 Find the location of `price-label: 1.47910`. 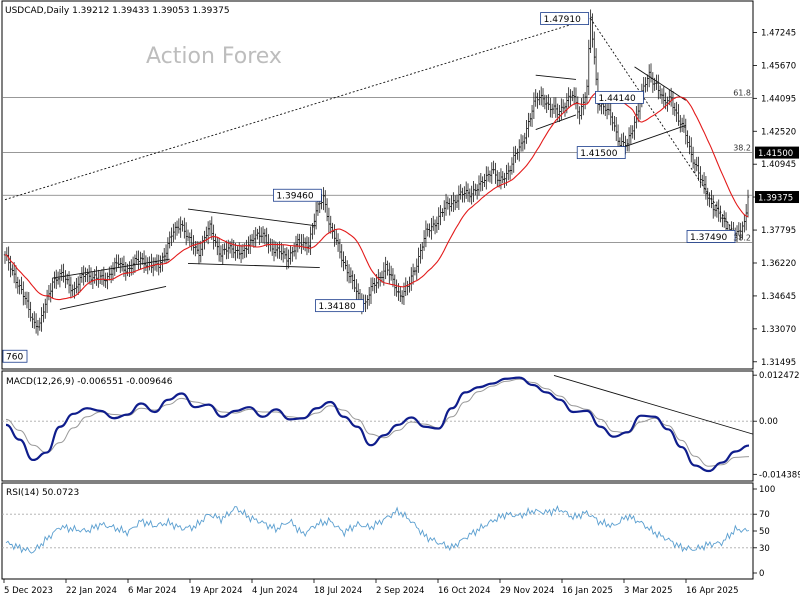

price-label: 1.47910 is located at coordinates (562, 20).